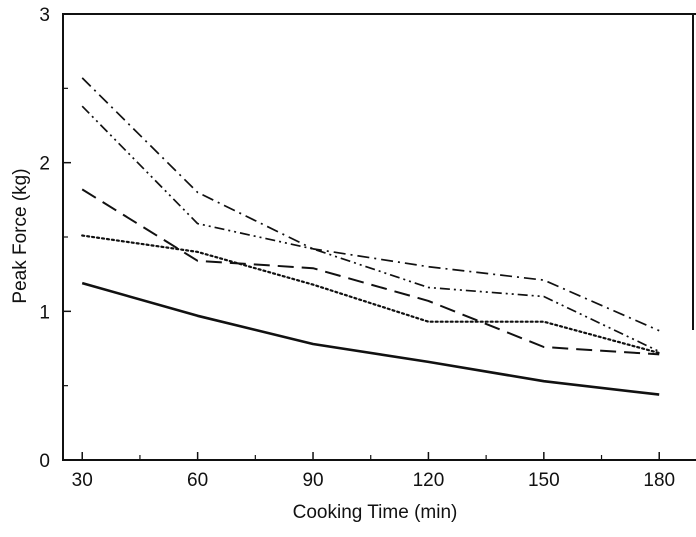 This screenshot has height=537, width=696. What do you see at coordinates (544, 480) in the screenshot?
I see `x-tick-label-4: 150` at bounding box center [544, 480].